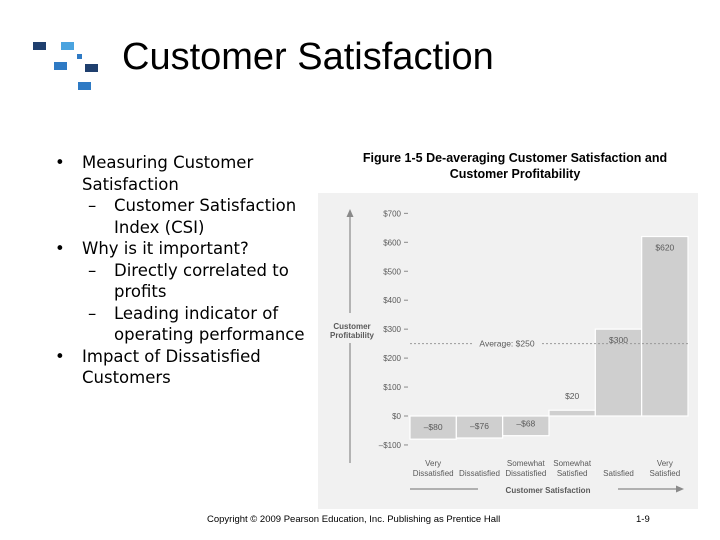  I want to click on y-tick-label: $100, so click(392, 387).